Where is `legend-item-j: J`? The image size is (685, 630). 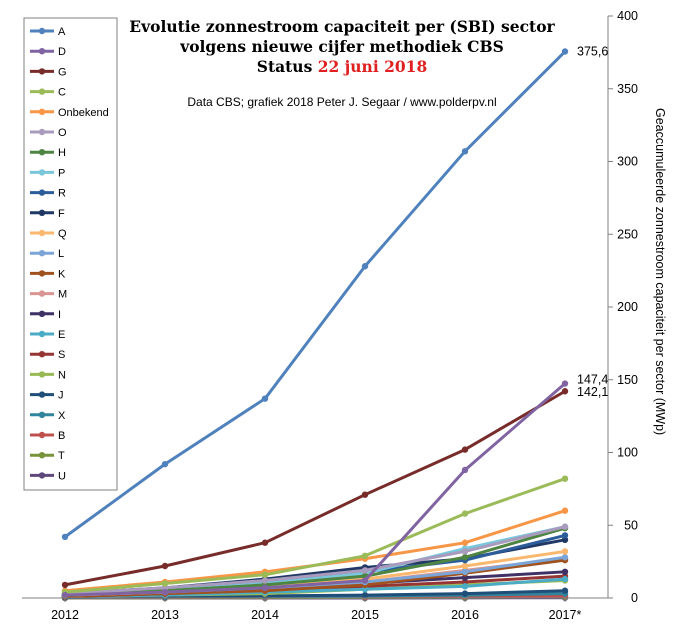 legend-item-j: J is located at coordinates (47, 396).